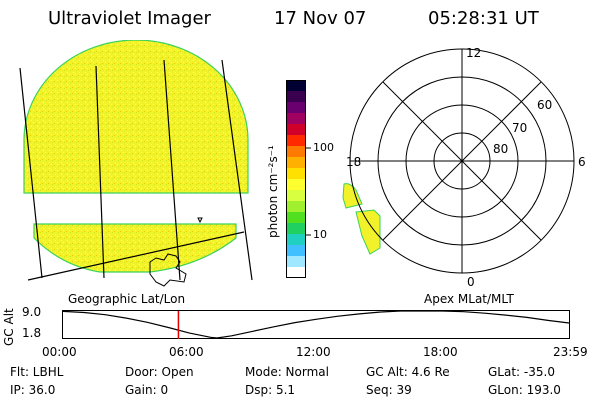  What do you see at coordinates (37, 372) in the screenshot?
I see `filter-info: Flt: LBHL` at bounding box center [37, 372].